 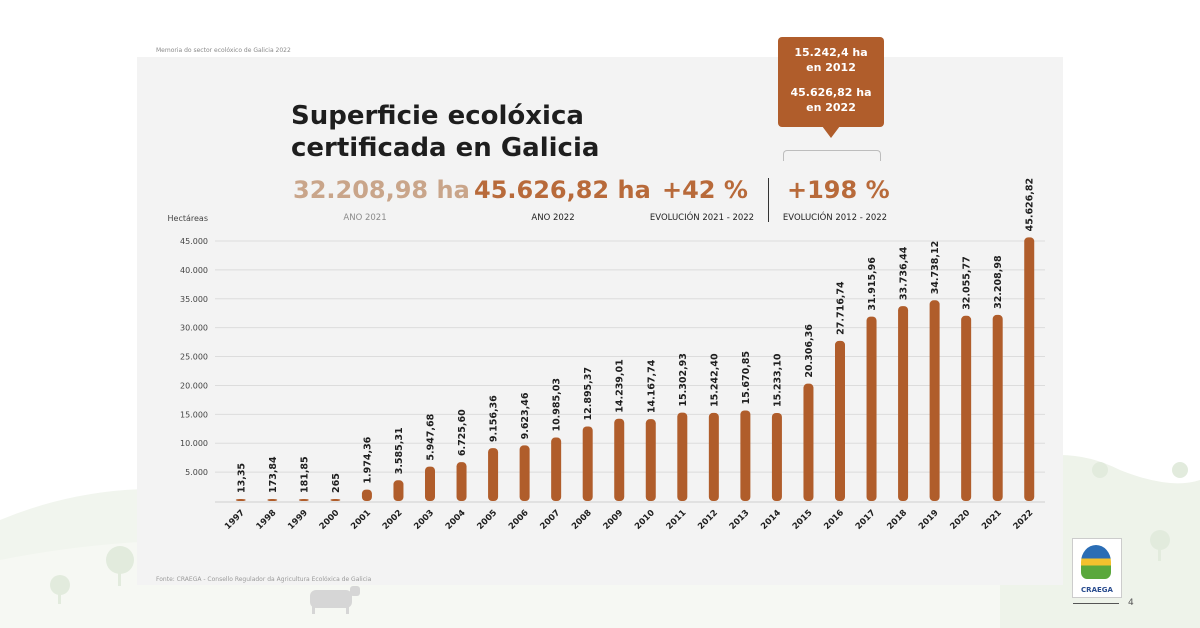 What do you see at coordinates (1131, 603) in the screenshot?
I see `page-number: 4` at bounding box center [1131, 603].